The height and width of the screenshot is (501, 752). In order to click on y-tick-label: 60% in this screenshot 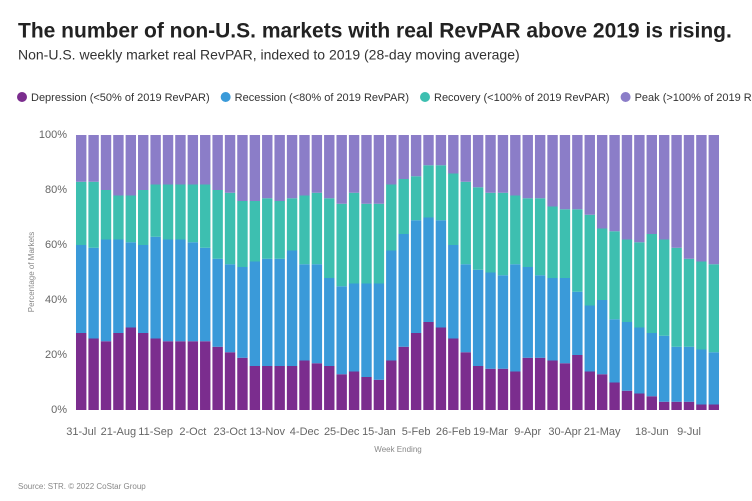, I will do `click(56, 245)`.